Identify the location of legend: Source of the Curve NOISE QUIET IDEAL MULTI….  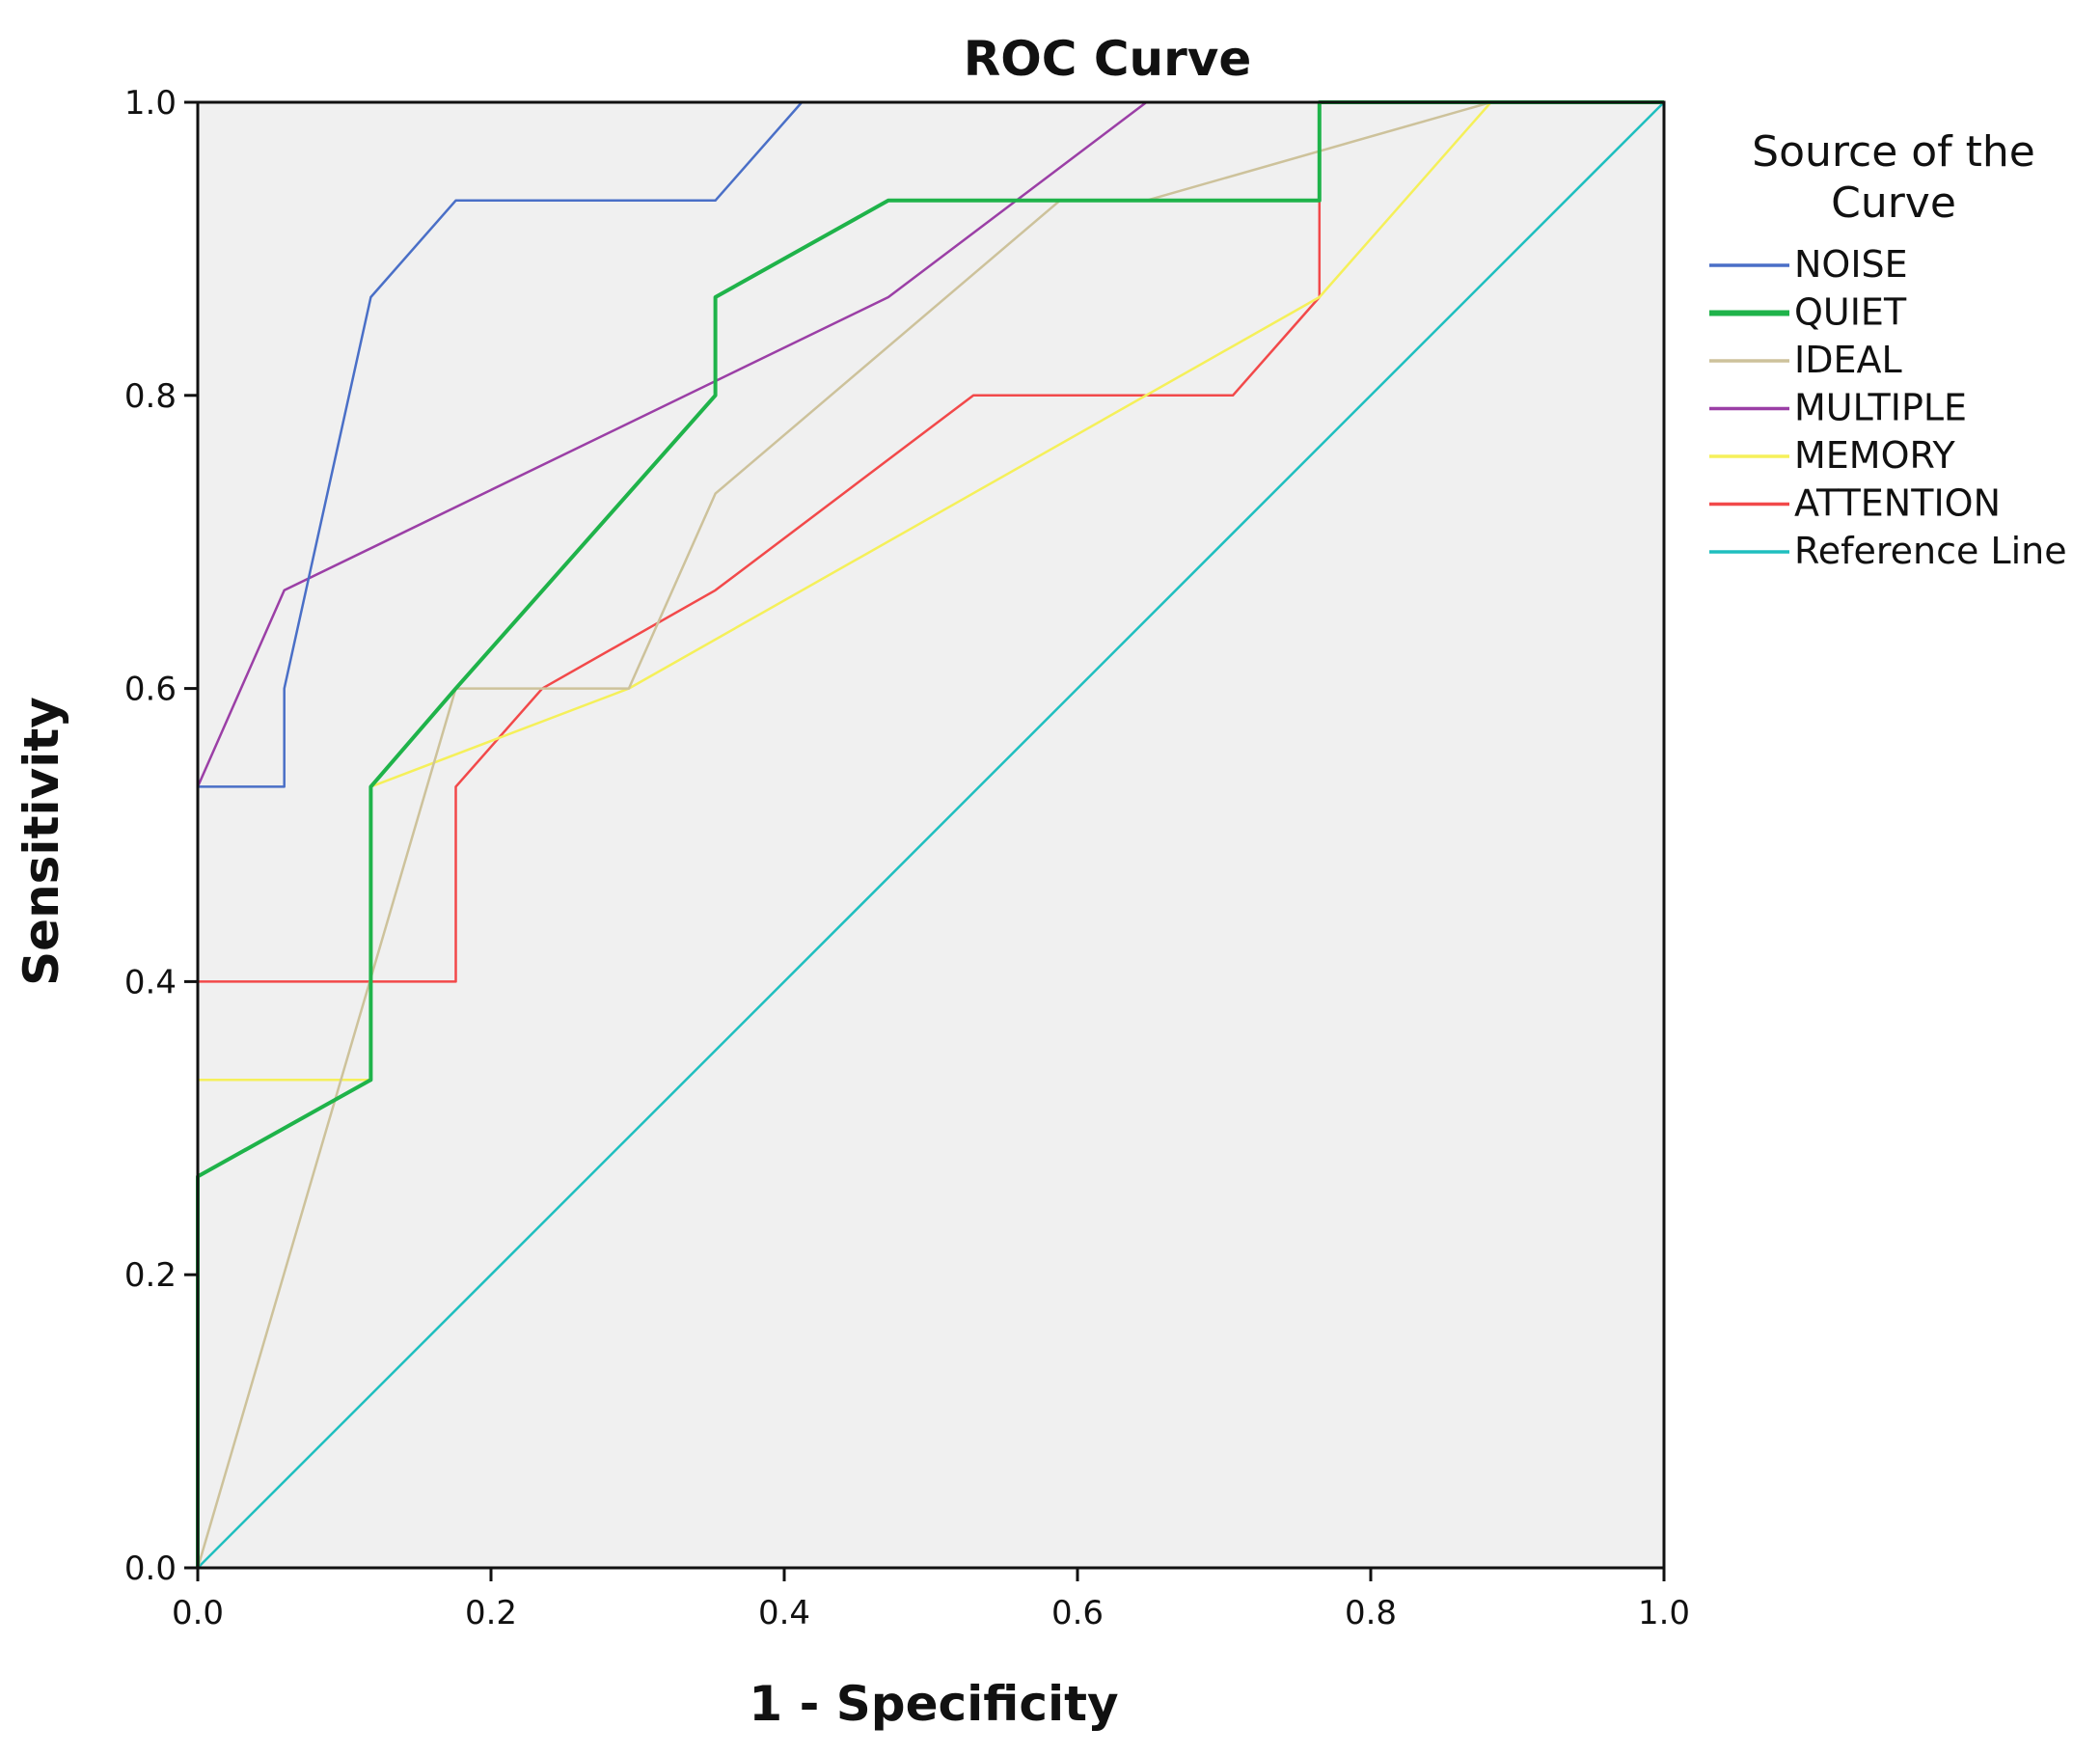
(1888, 349).